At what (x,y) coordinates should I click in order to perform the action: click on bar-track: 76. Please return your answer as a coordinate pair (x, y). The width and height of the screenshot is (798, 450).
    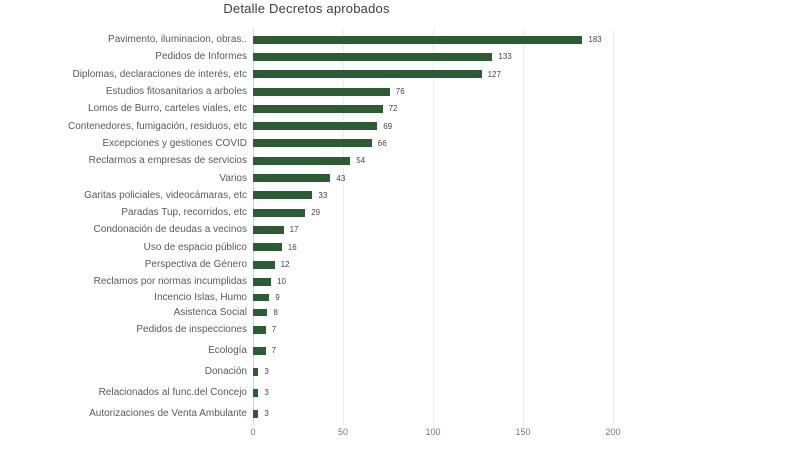
    Looking at the image, I should click on (329, 91).